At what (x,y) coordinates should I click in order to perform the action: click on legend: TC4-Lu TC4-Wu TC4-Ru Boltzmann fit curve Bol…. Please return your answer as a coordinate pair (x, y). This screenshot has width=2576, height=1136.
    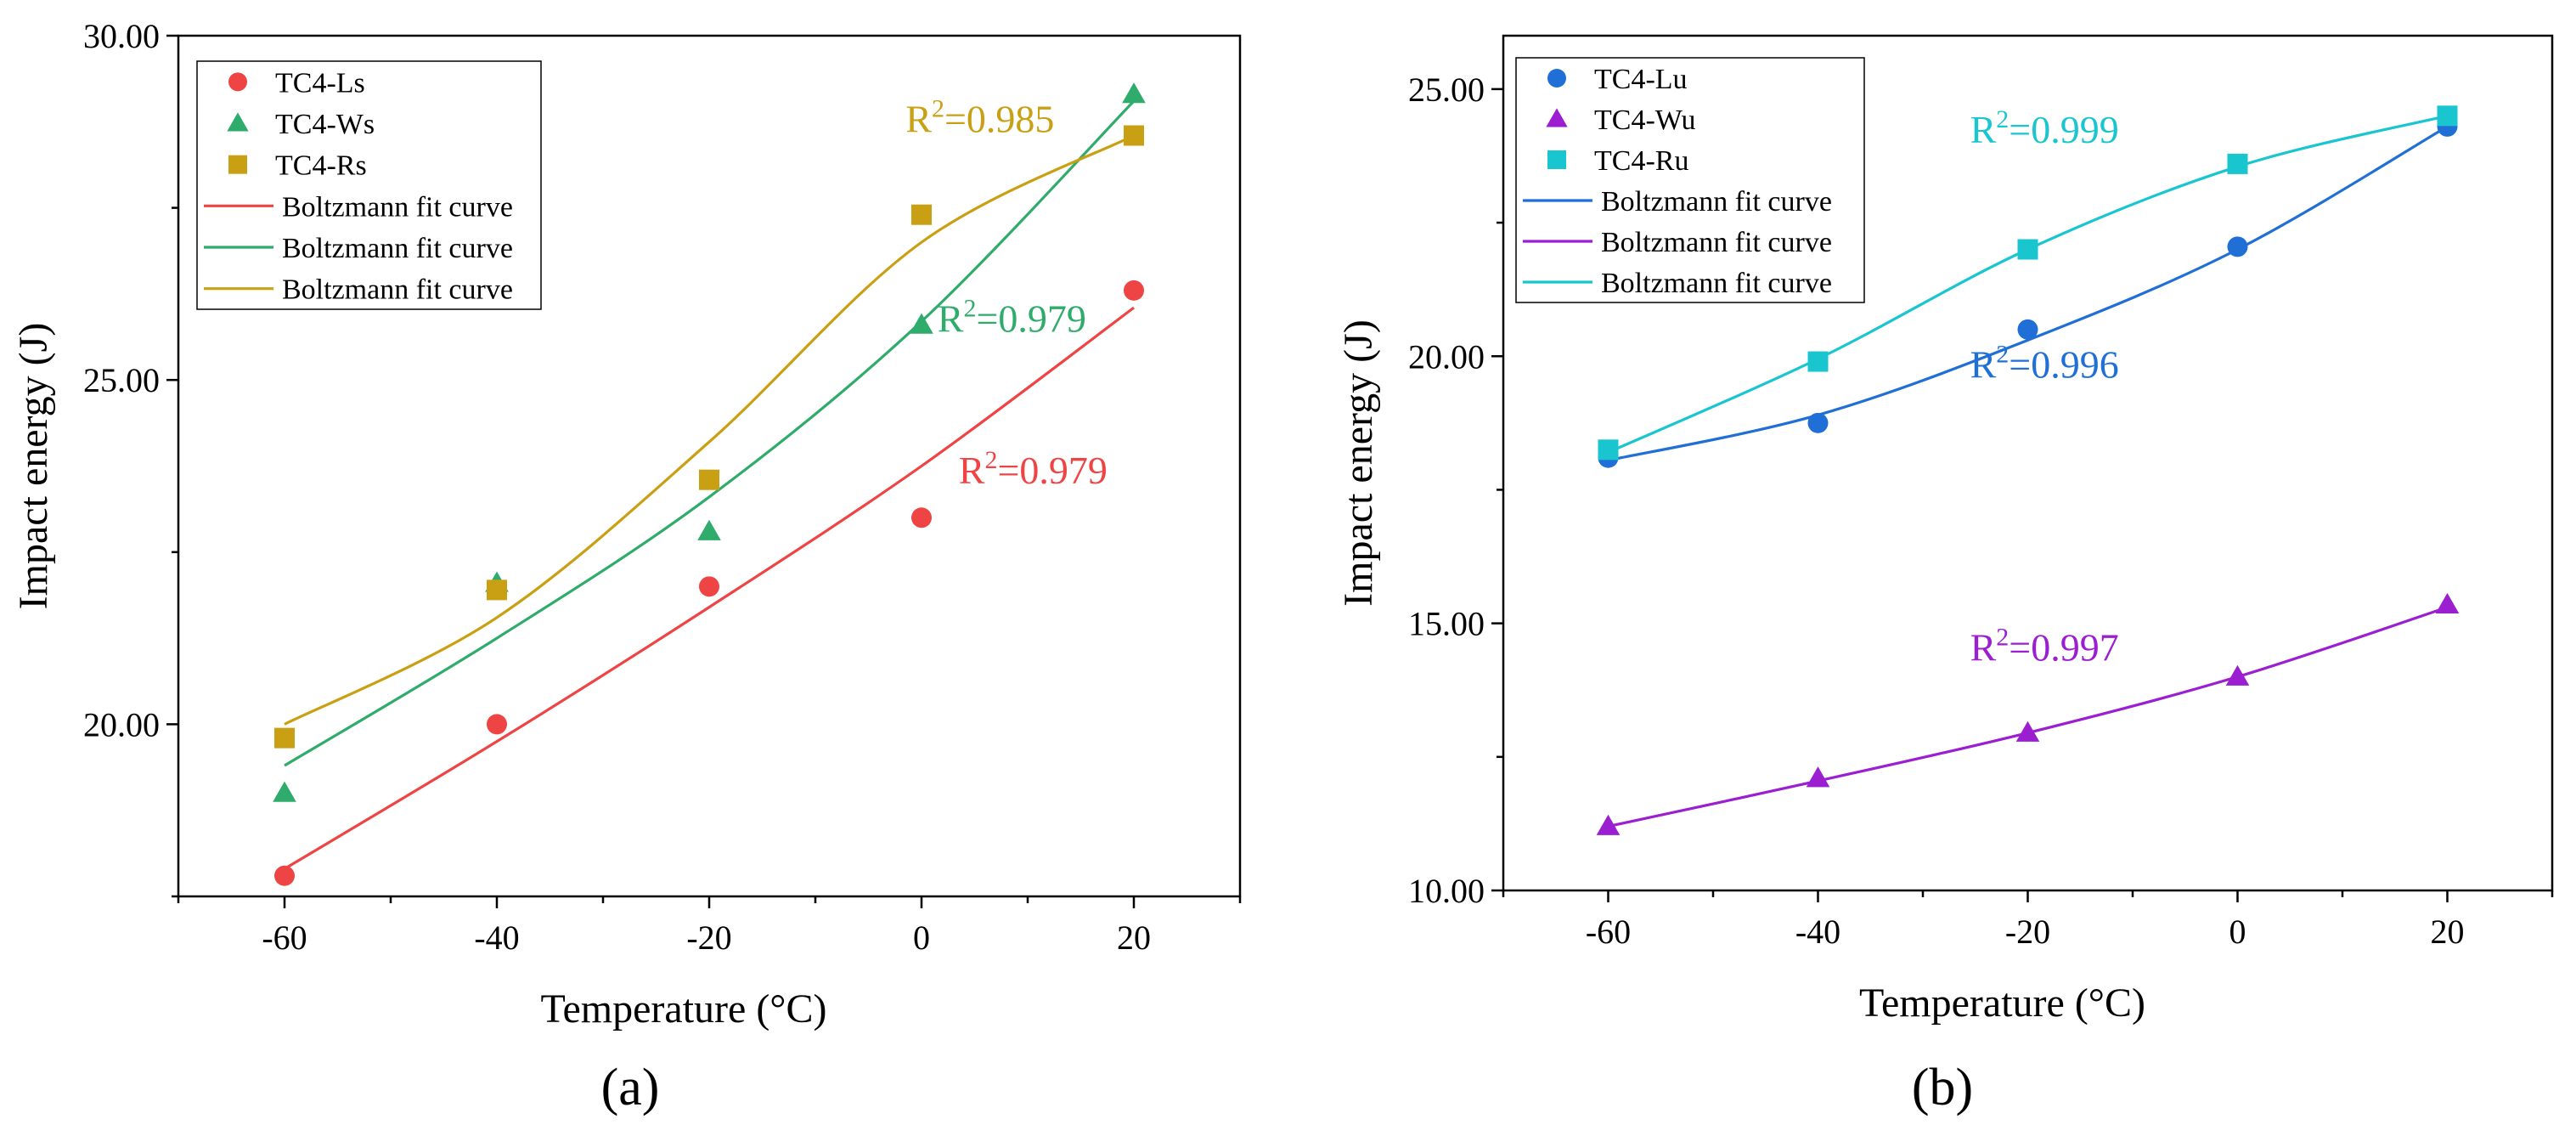
    Looking at the image, I should click on (1690, 180).